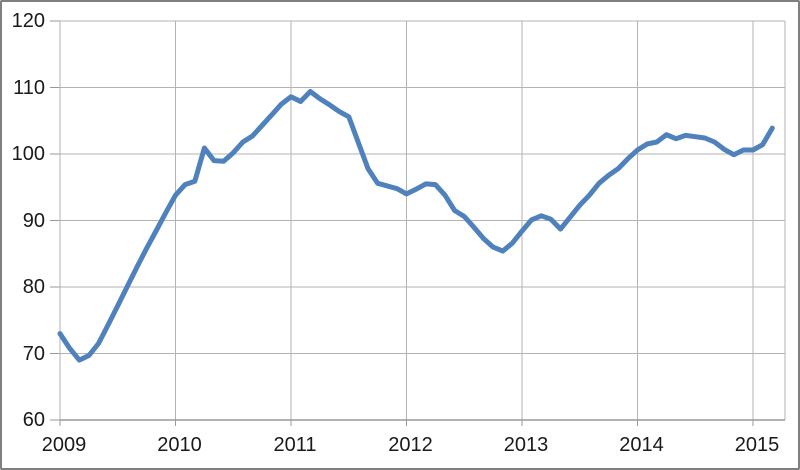 The image size is (800, 470). Describe the element at coordinates (28, 21) in the screenshot. I see `y-tick-label: 120` at that location.